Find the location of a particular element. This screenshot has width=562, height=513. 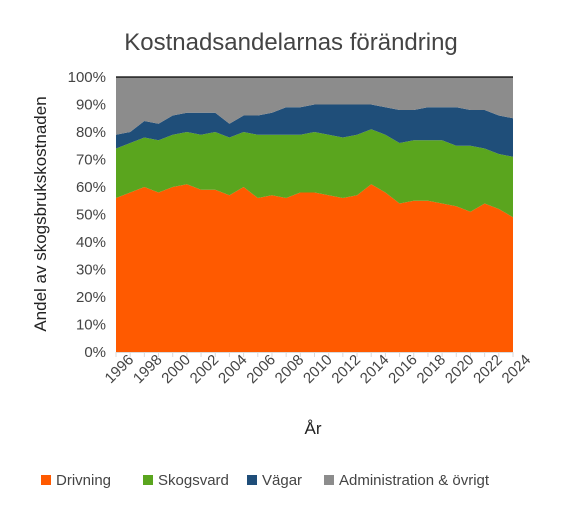

y-tick-label: 90% is located at coordinates (91, 105).